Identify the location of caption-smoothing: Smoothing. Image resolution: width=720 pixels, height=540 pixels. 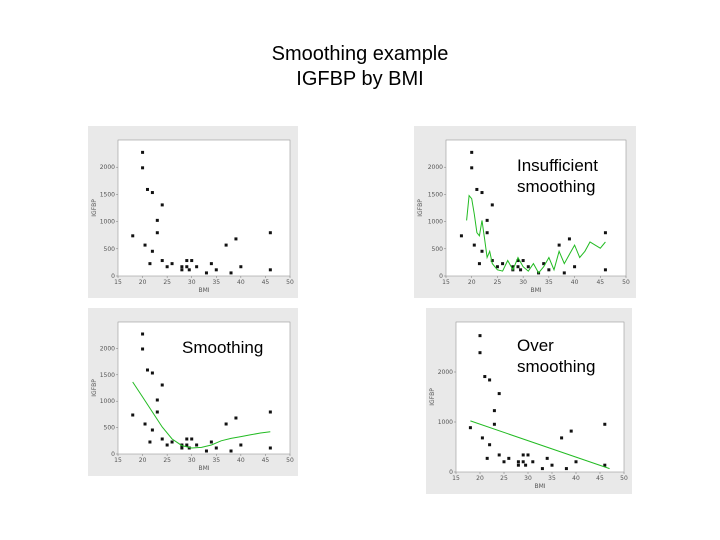
(222, 347).